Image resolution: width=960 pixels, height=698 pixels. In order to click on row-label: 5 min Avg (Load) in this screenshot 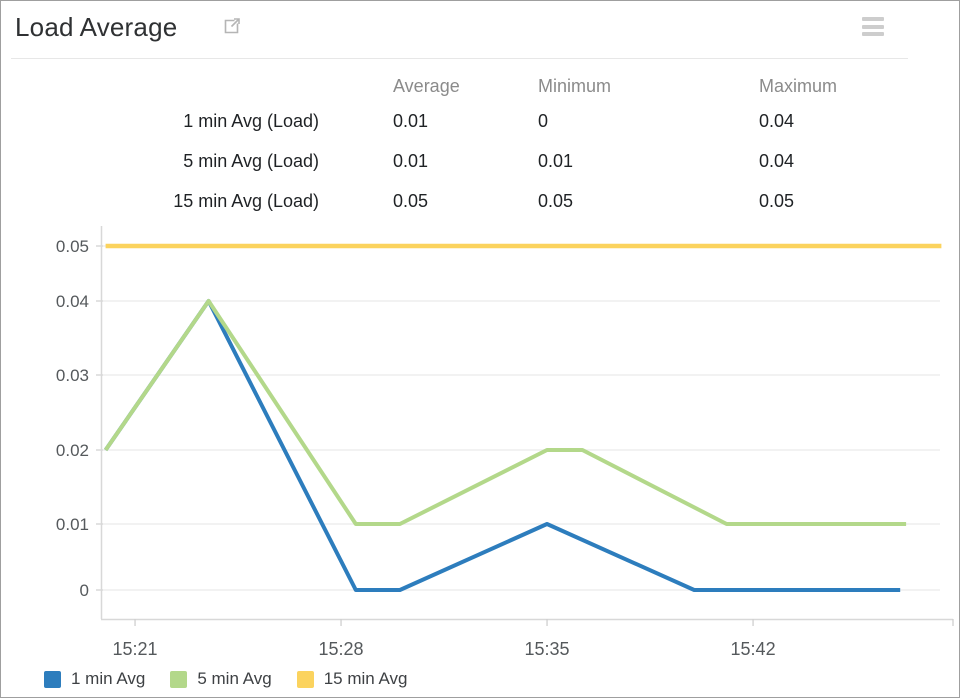, I will do `click(251, 160)`.